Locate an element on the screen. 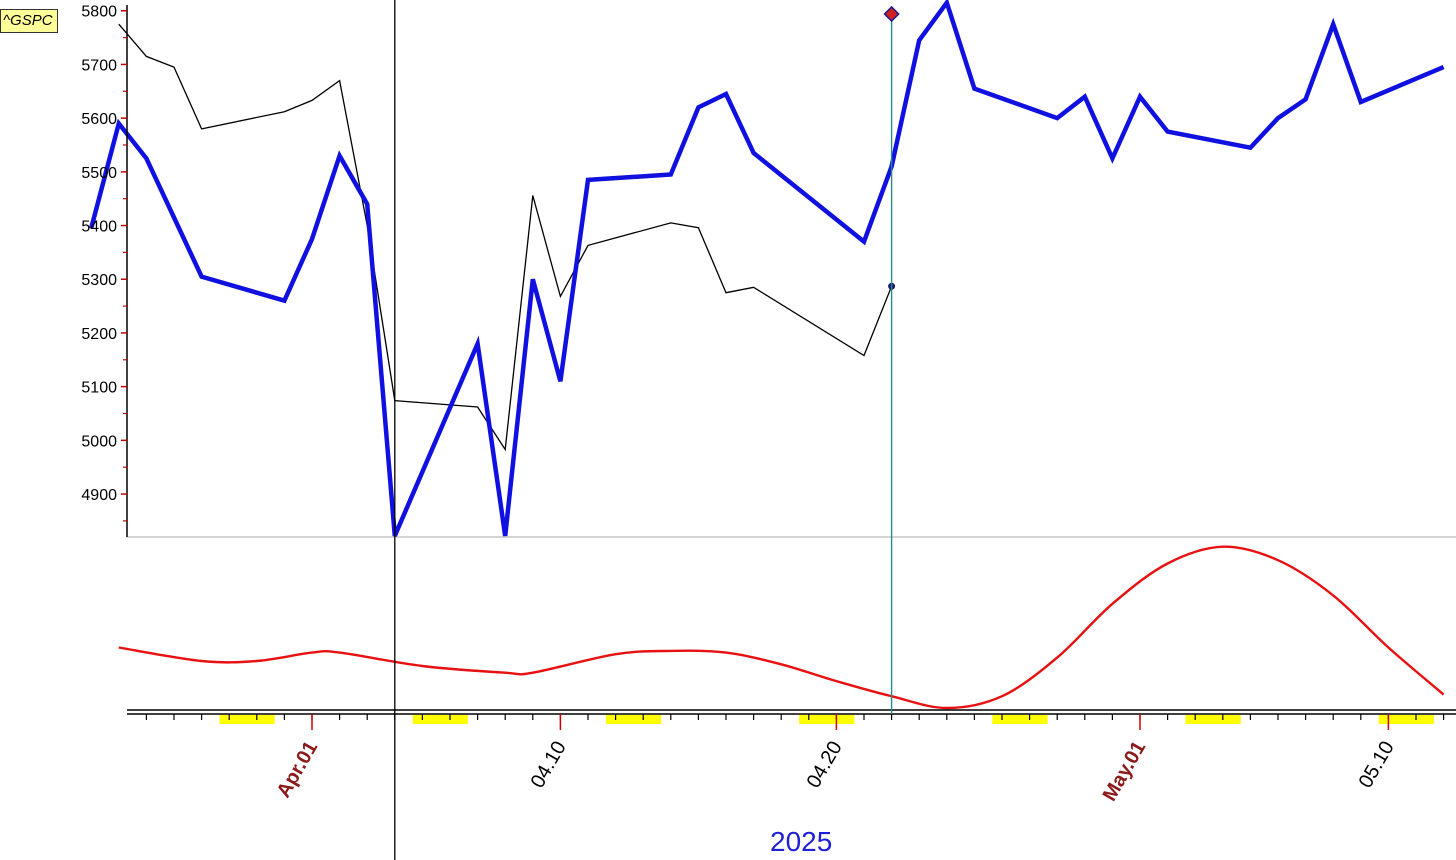  y-tick-label: 5400 is located at coordinates (99, 227).